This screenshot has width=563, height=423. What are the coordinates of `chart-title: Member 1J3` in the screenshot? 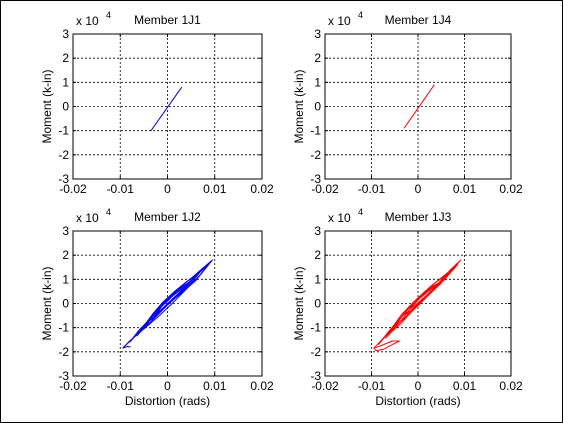 It's located at (418, 217).